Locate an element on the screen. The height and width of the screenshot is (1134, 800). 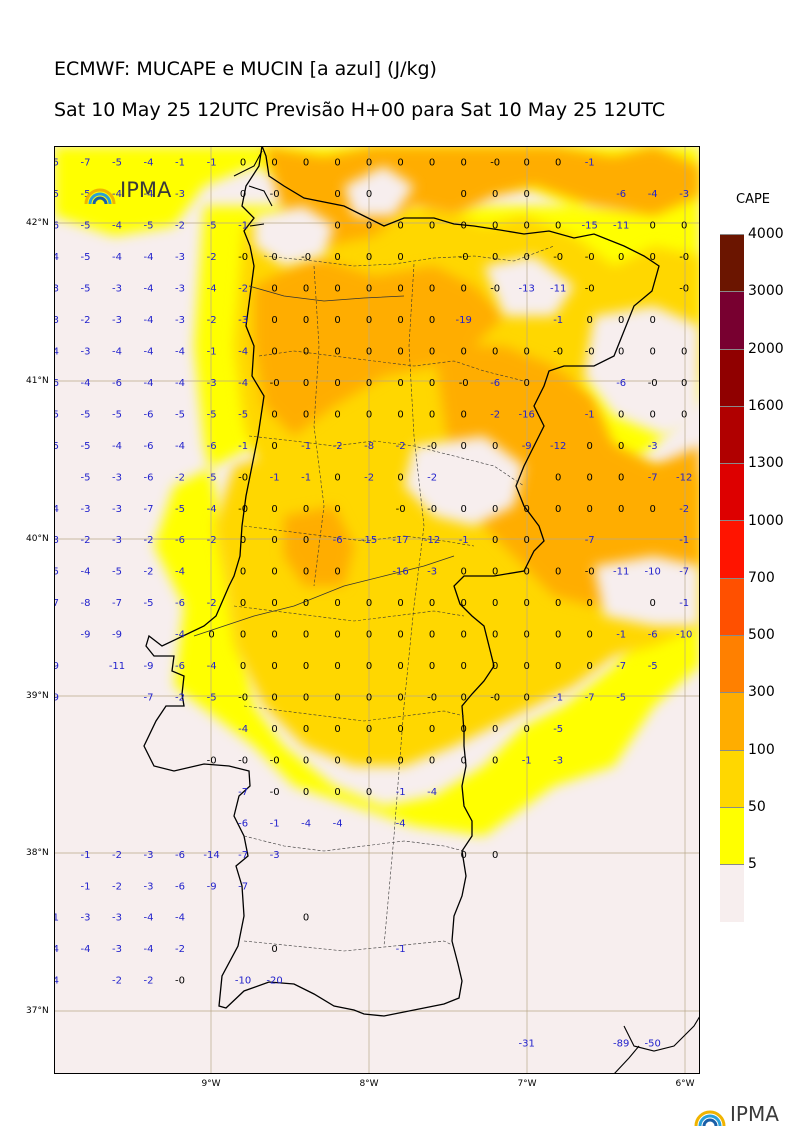
cin-value-label: -8 is located at coordinates (369, 446).